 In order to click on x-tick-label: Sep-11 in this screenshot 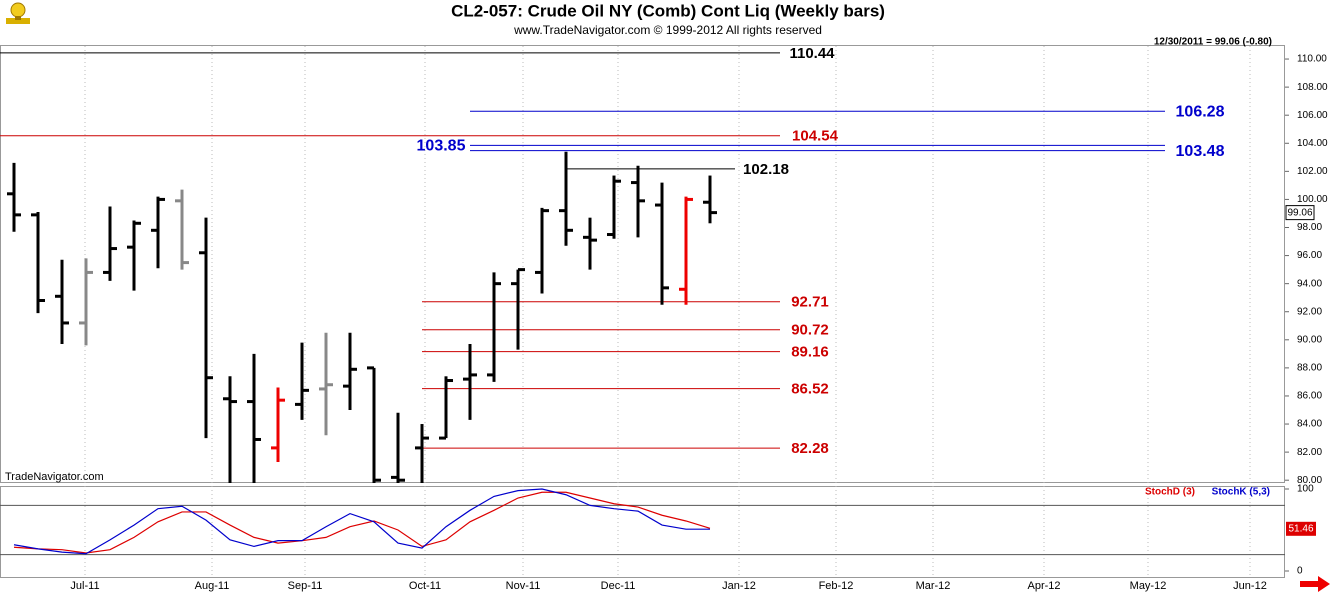, I will do `click(305, 586)`.